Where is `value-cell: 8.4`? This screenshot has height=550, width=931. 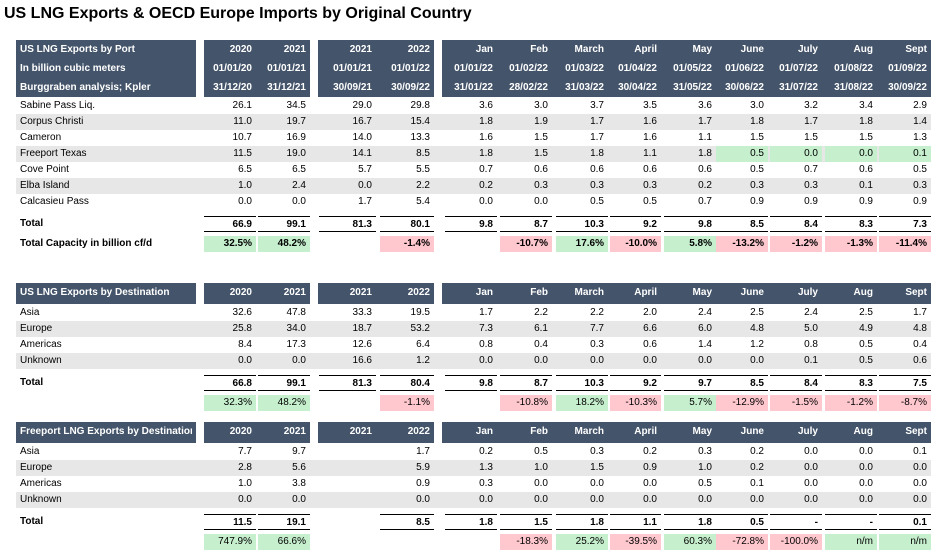 value-cell: 8.4 is located at coordinates (796, 224).